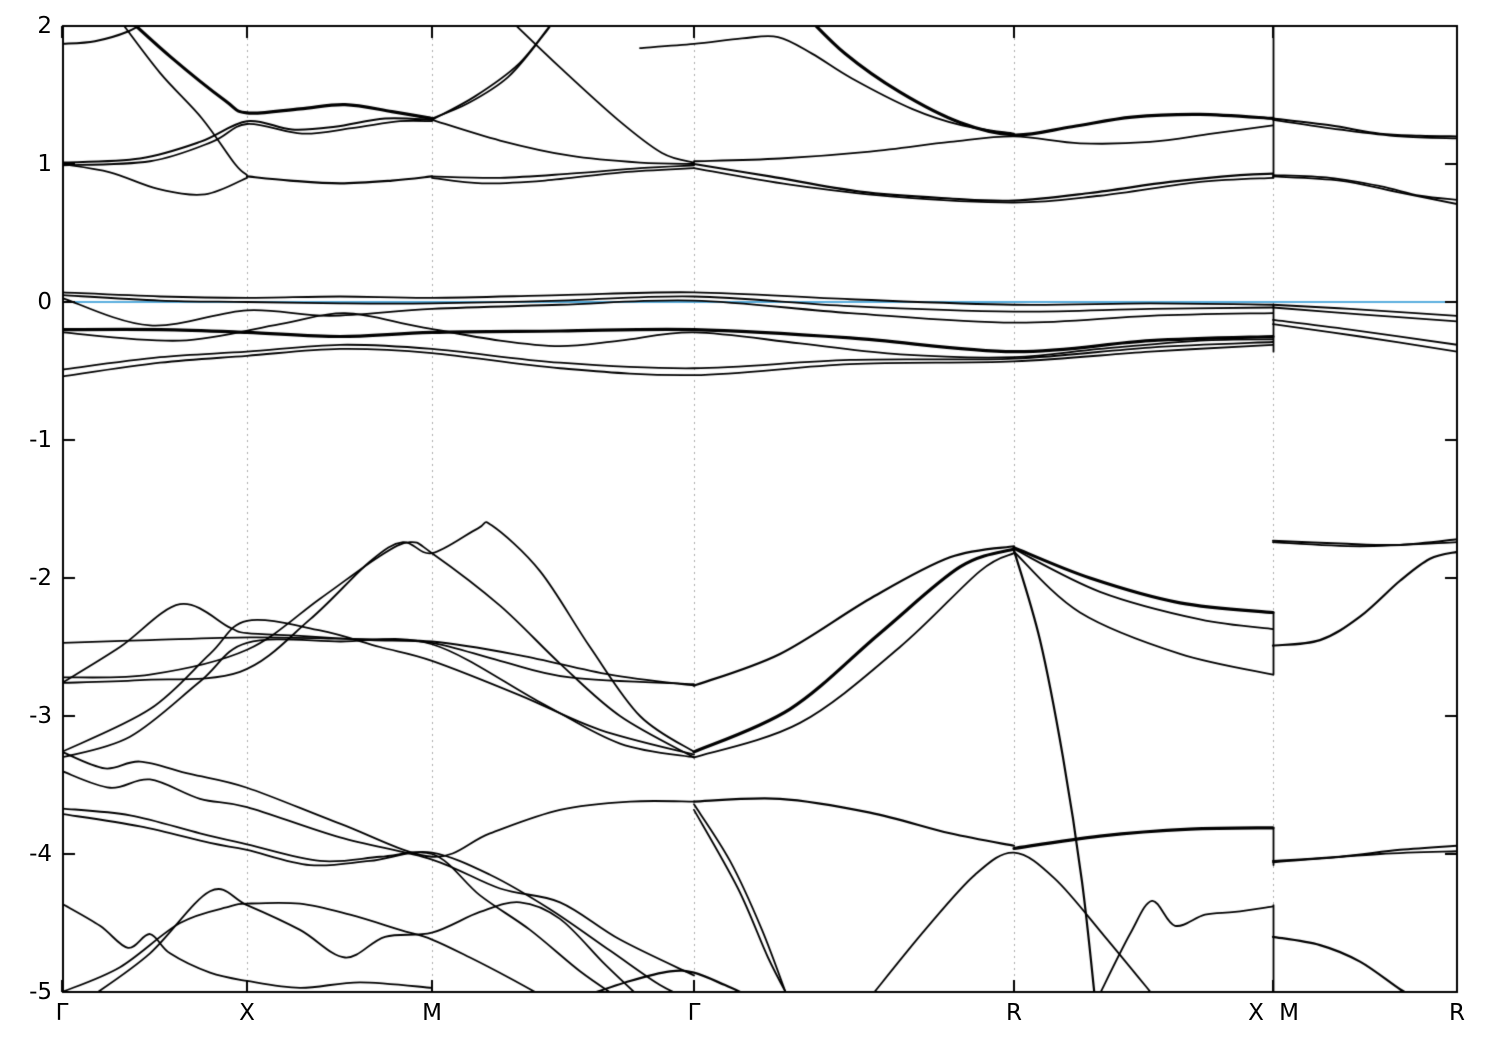 This screenshot has width=1500, height=1050. What do you see at coordinates (40, 992) in the screenshot?
I see `y-axis-tick-label: -5` at bounding box center [40, 992].